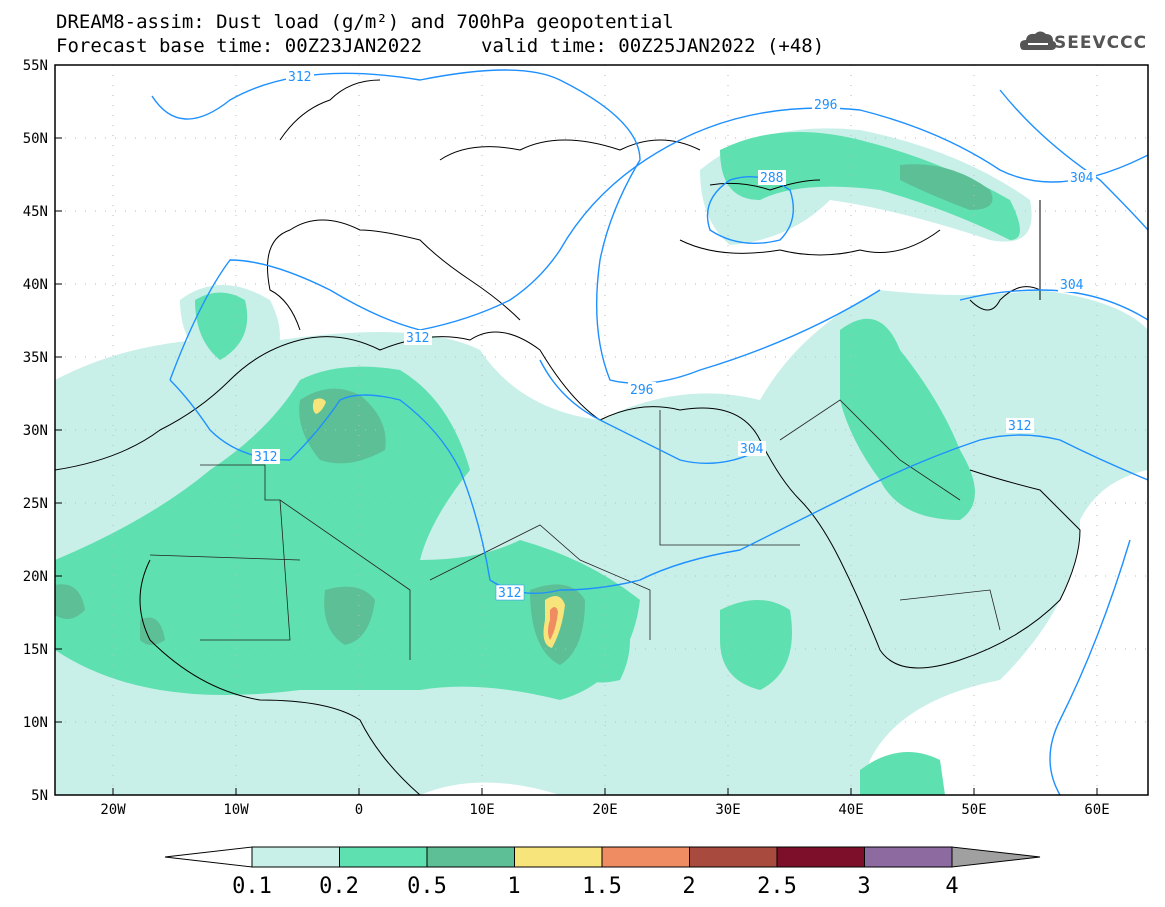 The image size is (1165, 907). I want to click on contour-label: 288, so click(771, 178).